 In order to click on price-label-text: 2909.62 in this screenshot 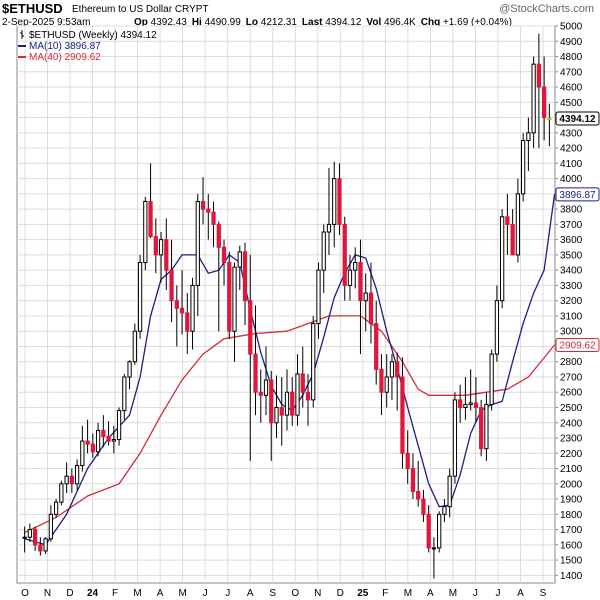, I will do `click(577, 345)`.